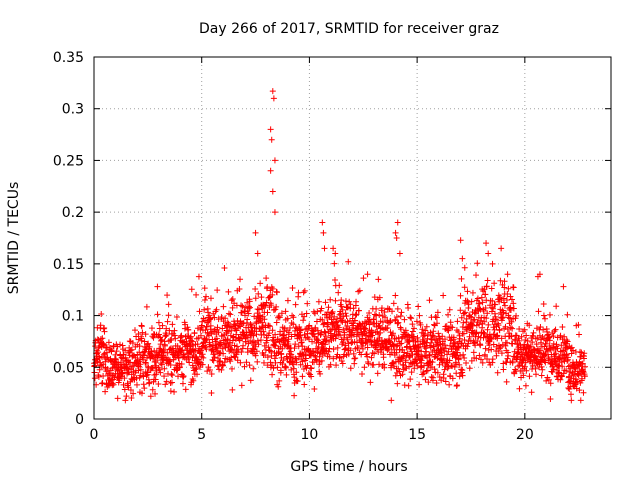 This screenshot has width=640, height=480. I want to click on x-tick-label: 15, so click(417, 435).